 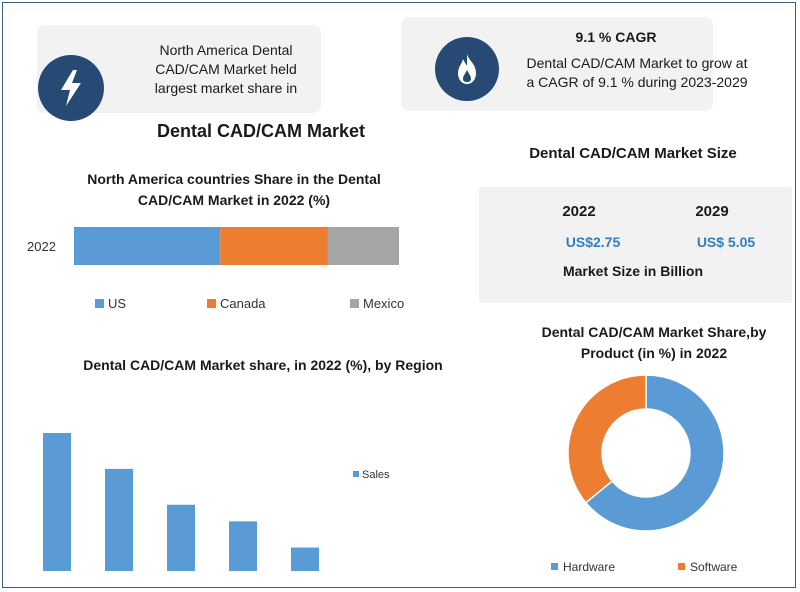 What do you see at coordinates (71, 88) in the screenshot?
I see `lightning-icon` at bounding box center [71, 88].